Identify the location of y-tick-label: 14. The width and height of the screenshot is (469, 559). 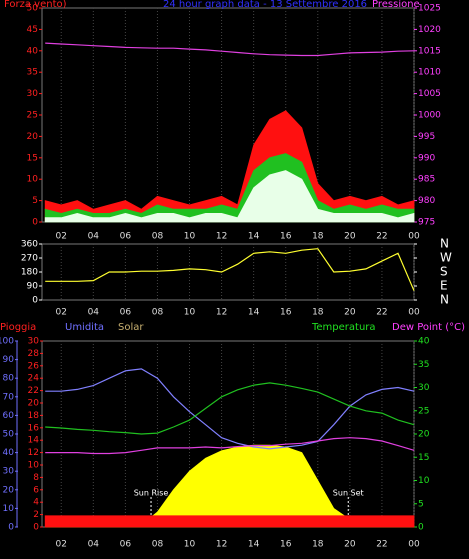
(34, 441).